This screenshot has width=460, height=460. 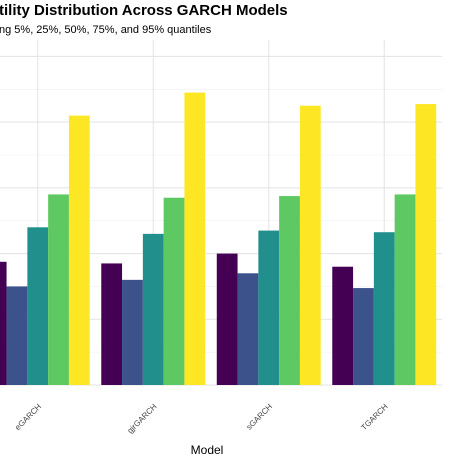 What do you see at coordinates (207, 450) in the screenshot?
I see `x-axis-title: Model` at bounding box center [207, 450].